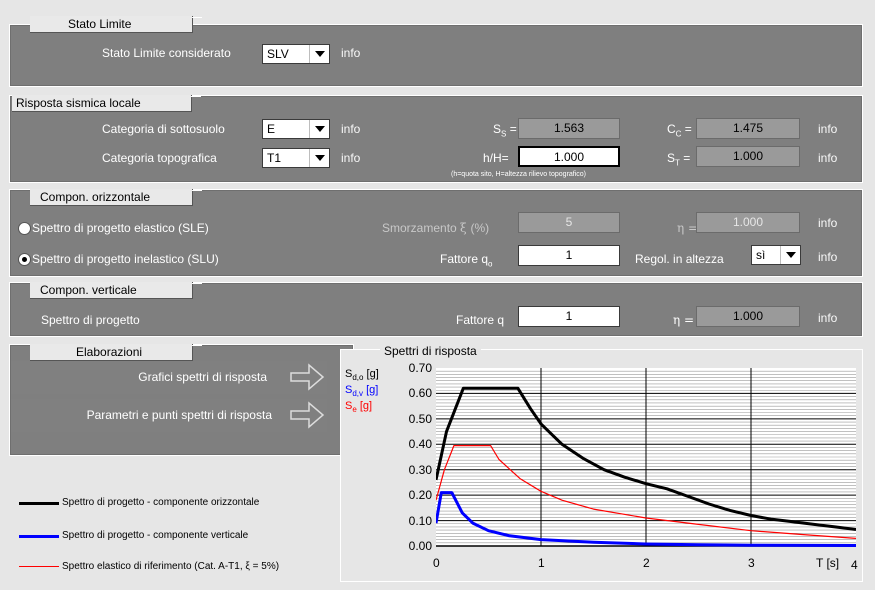  Describe the element at coordinates (120, 228) in the screenshot. I see `sle-label: Spettro di progetto elastico (SLE)` at that location.